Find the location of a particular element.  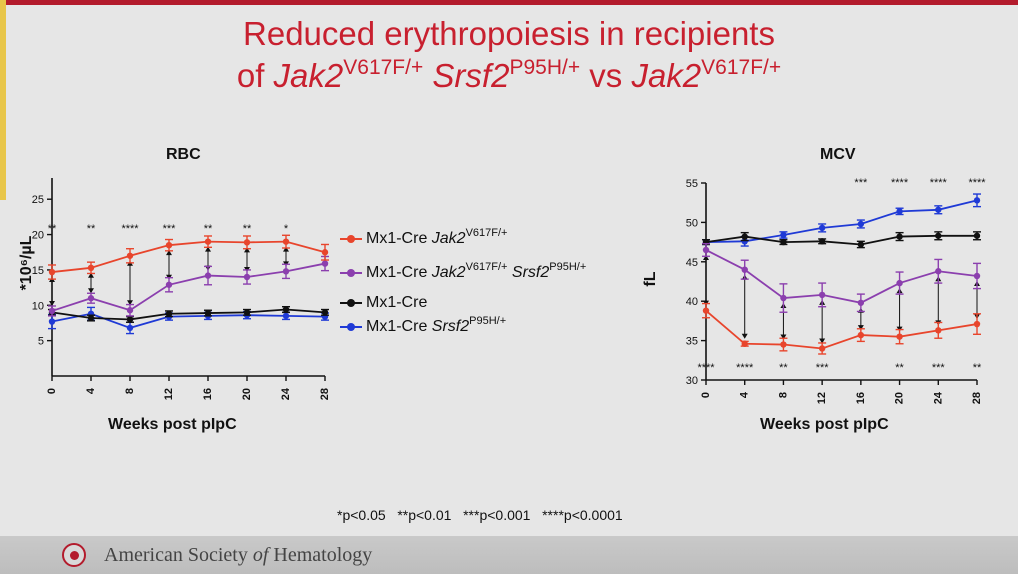

title-sup2: P95H/+ is located at coordinates (545, 67).